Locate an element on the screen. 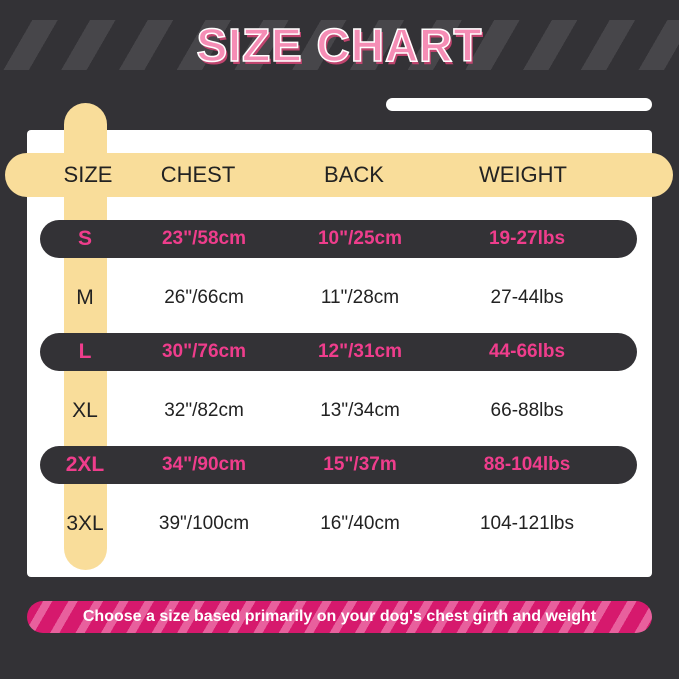 This screenshot has height=679, width=679. cell-chest: 34"/90cm is located at coordinates (204, 464).